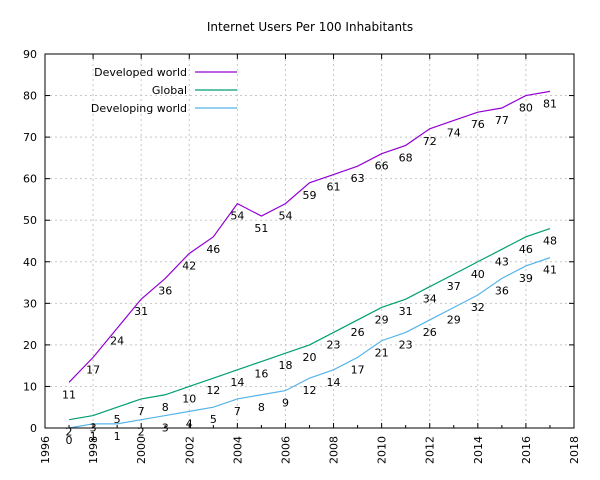  Describe the element at coordinates (526, 278) in the screenshot. I see `data-label: 39` at that location.